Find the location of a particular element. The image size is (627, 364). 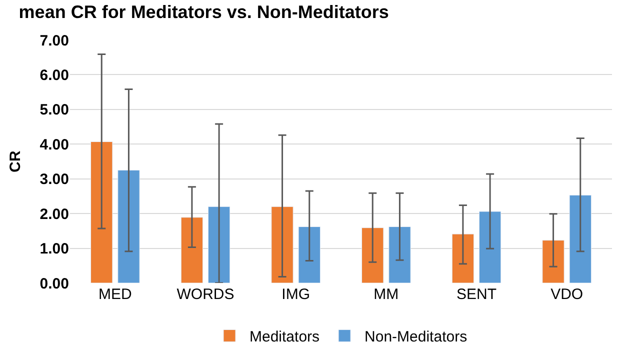

y-tick-label: 4.00 is located at coordinates (54, 145).